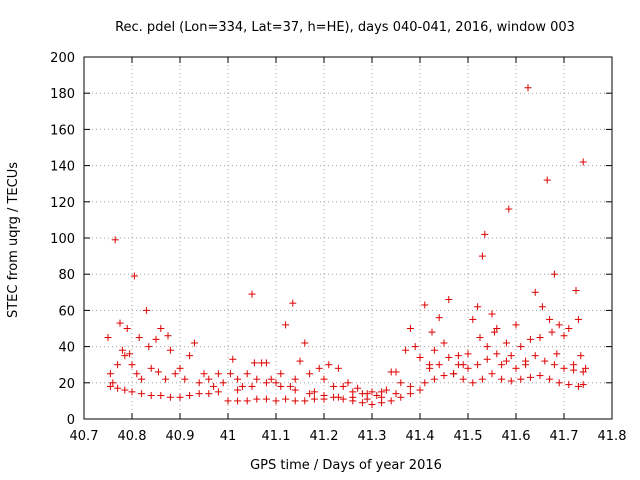 Image resolution: width=640 pixels, height=480 pixels. I want to click on y-axis-label: STEC from uqrg / TECUs, so click(13, 240).